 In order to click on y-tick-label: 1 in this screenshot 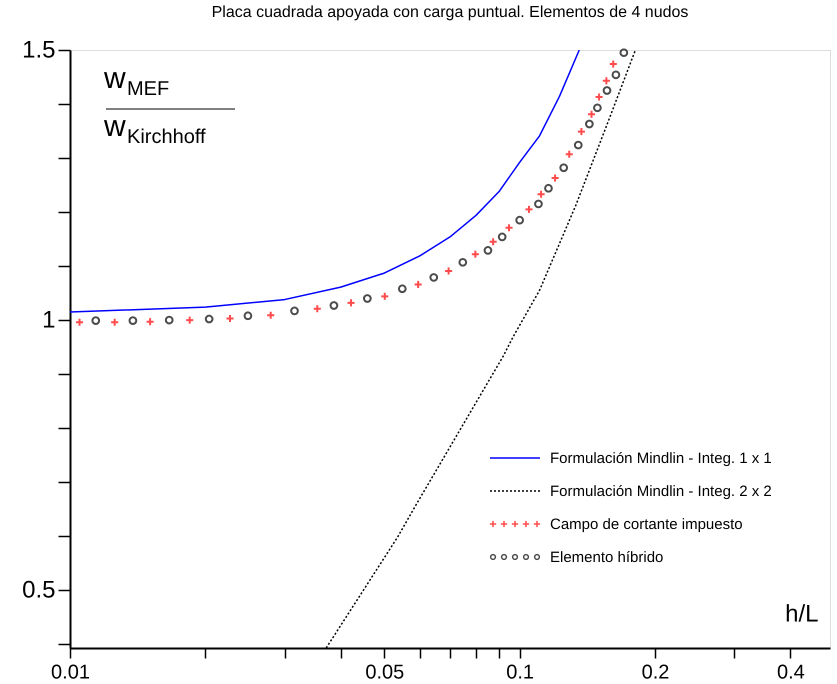, I will do `click(49, 320)`.